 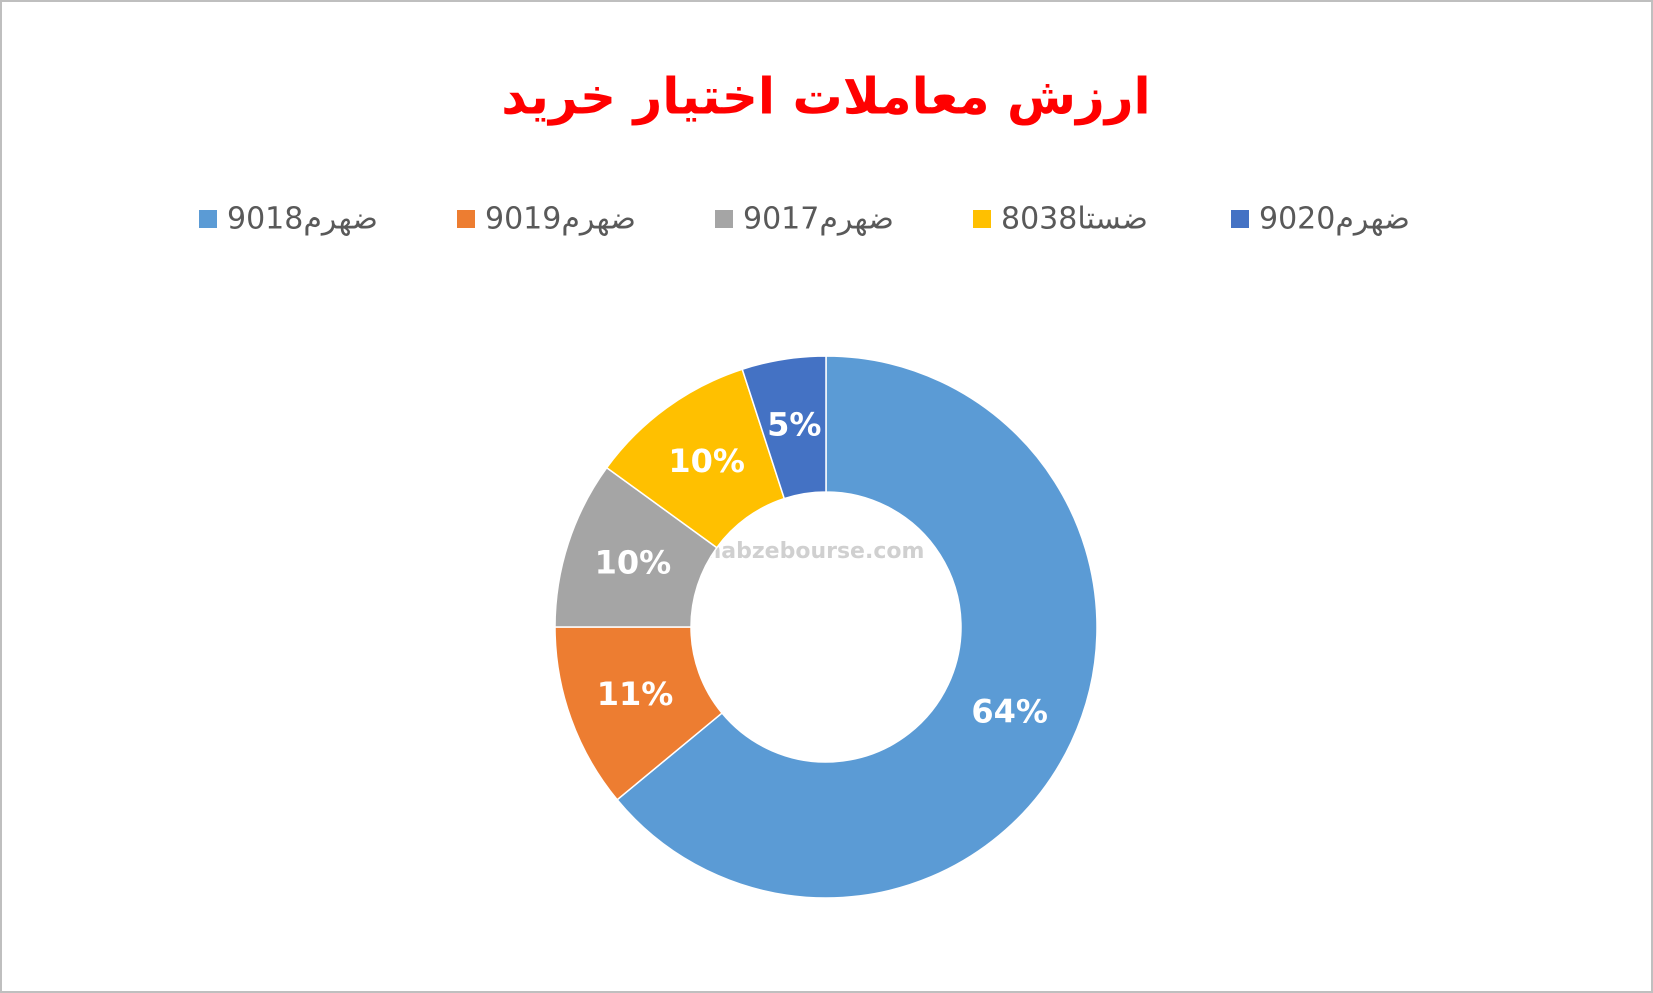 What do you see at coordinates (302, 219) in the screenshot?
I see `legend-label: ضهرم9018` at bounding box center [302, 219].